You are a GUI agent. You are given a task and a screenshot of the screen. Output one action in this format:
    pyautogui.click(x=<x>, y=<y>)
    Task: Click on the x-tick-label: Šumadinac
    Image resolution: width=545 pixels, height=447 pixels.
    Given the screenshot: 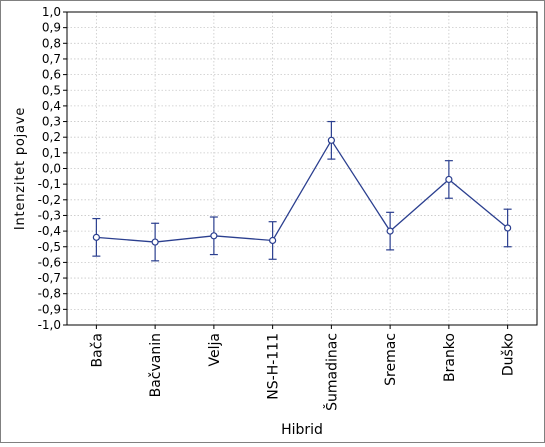 What is the action you would take?
    pyautogui.click(x=331, y=372)
    